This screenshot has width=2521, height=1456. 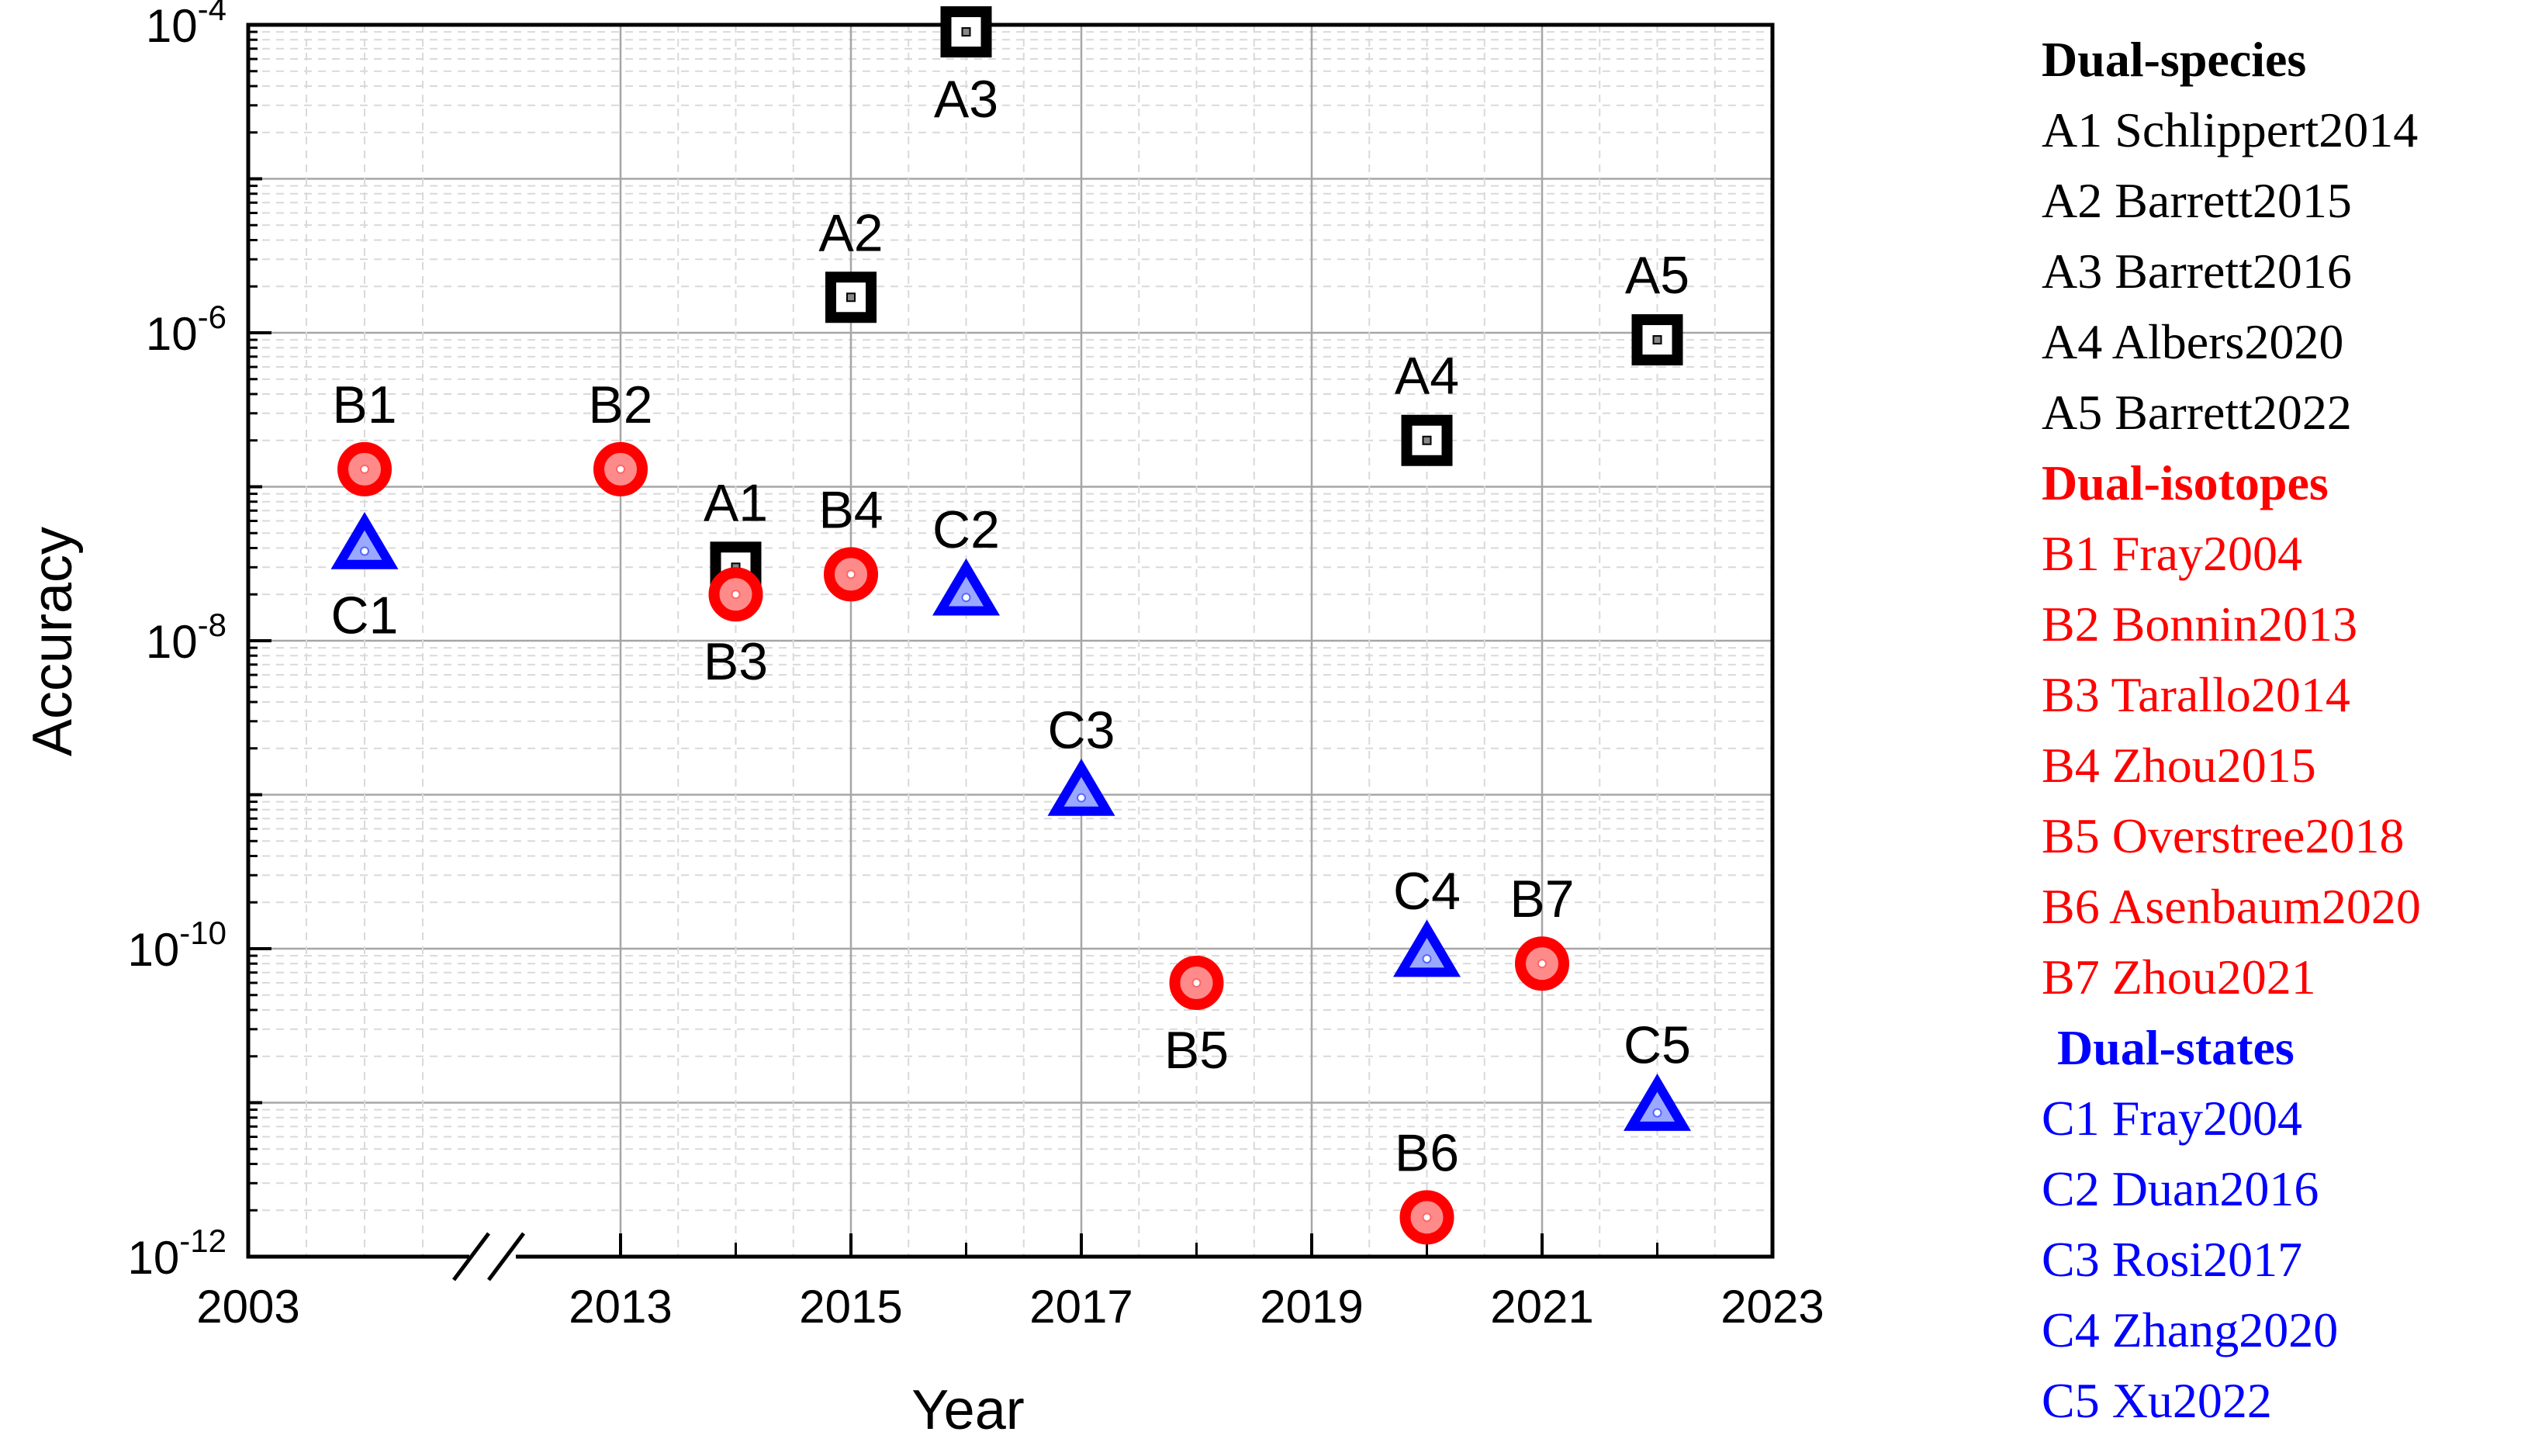 I want to click on y-tick-label: 10⁻⁴, so click(x=186, y=26).